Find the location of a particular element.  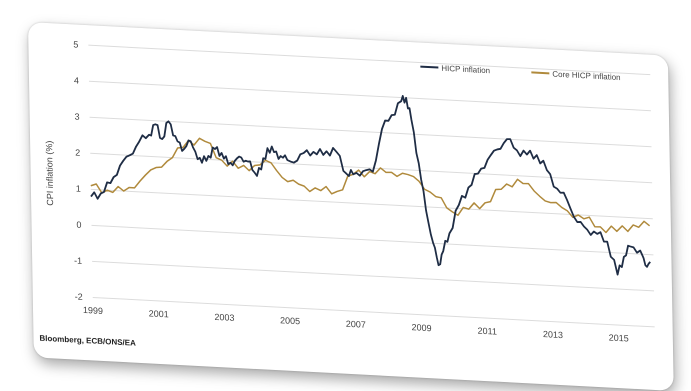

x-tick-labels: 1999 2001 2003 2005 2007 2009 2011 2013 2015 is located at coordinates (356, 324).